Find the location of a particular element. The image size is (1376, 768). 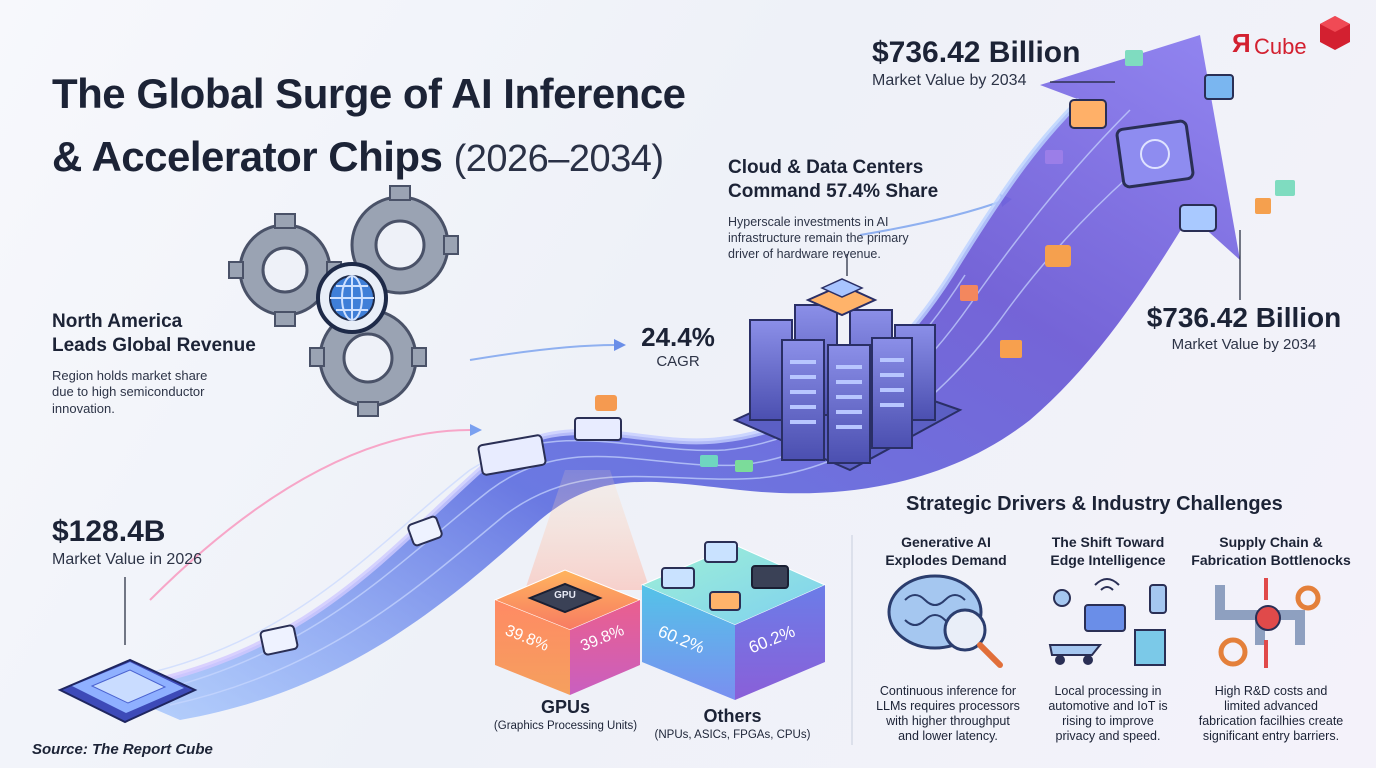

driver-1-text-2: LLMs requires processors is located at coordinates (948, 706).